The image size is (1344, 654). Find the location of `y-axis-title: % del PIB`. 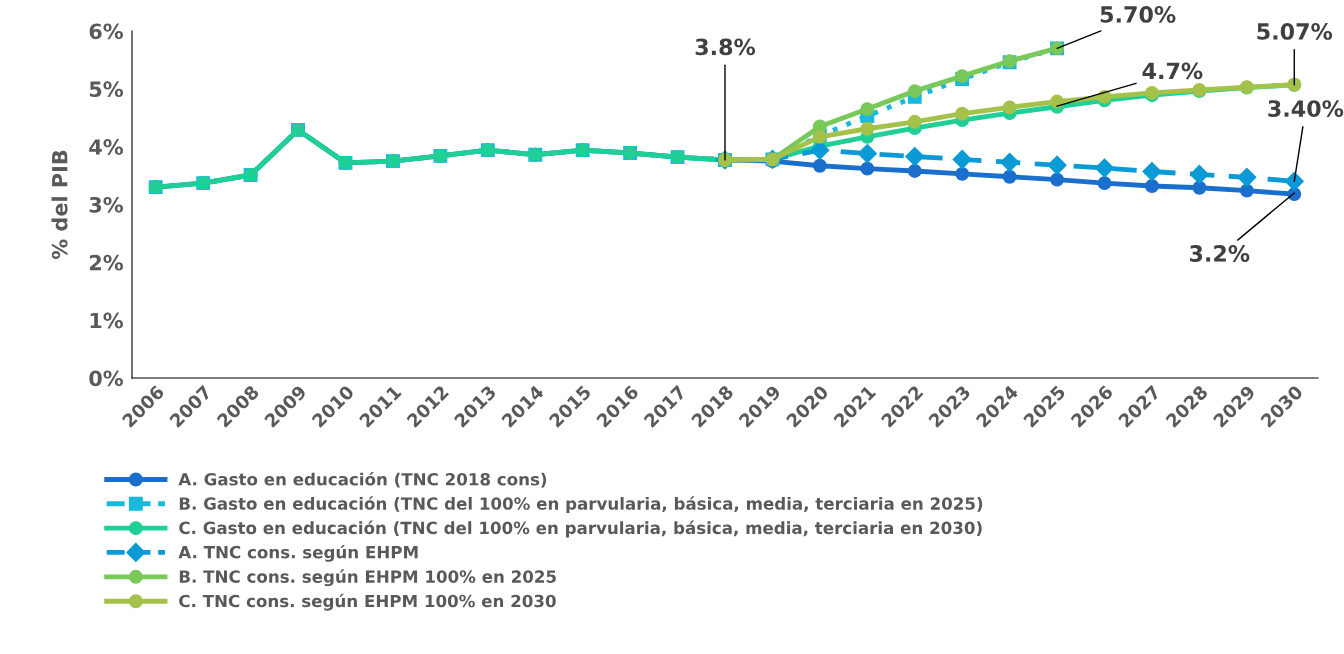

y-axis-title: % del PIB is located at coordinates (59, 205).